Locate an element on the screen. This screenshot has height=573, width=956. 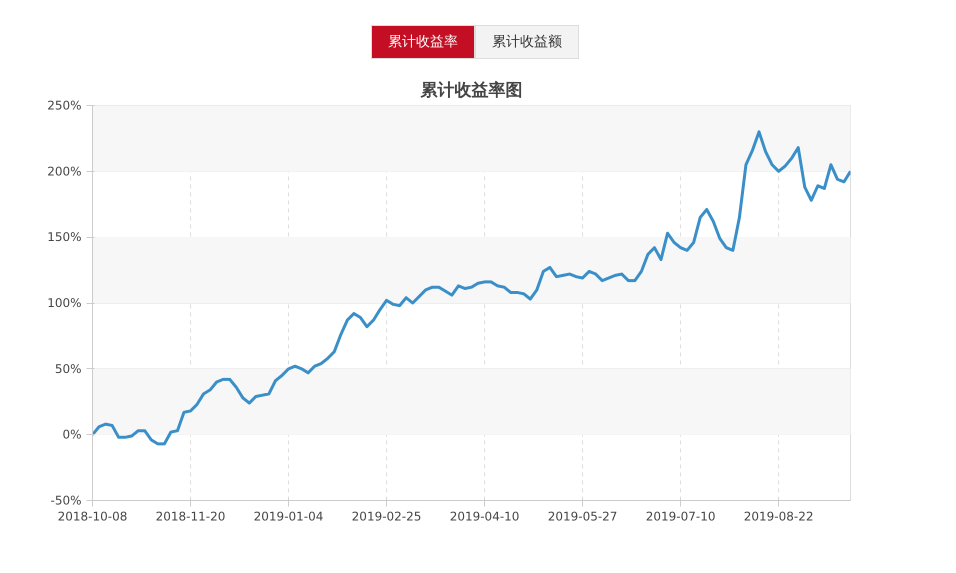
y-tick-label: 150% is located at coordinates (64, 237).